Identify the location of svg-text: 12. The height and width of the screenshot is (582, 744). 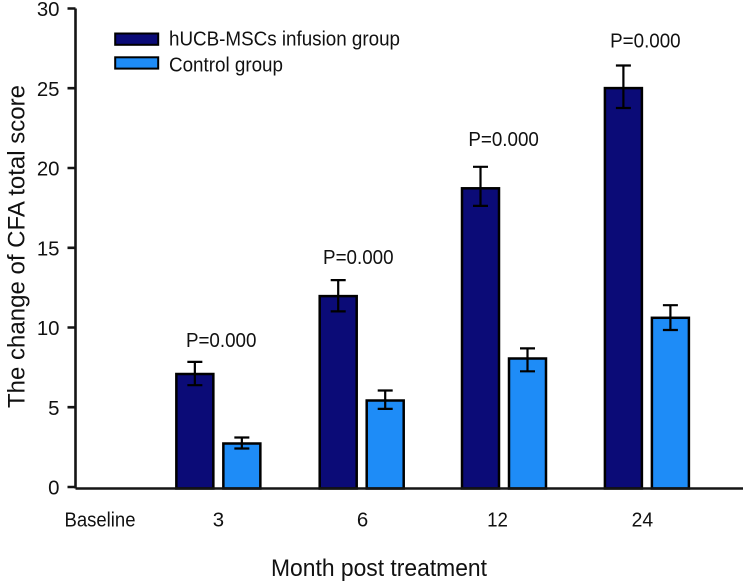
(497, 521).